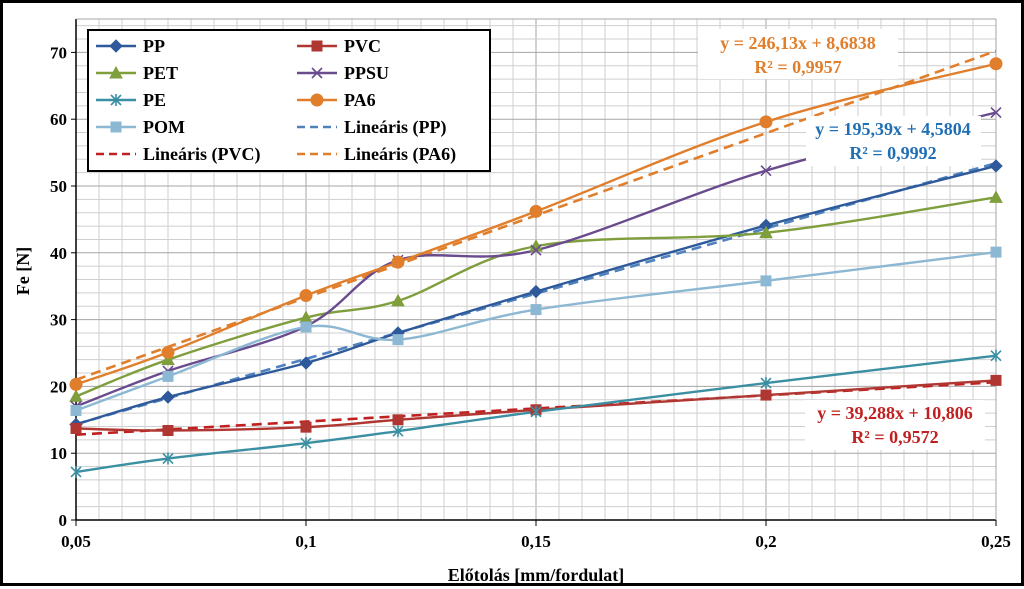  I want to click on series-line-pvc, so click(536, 405).